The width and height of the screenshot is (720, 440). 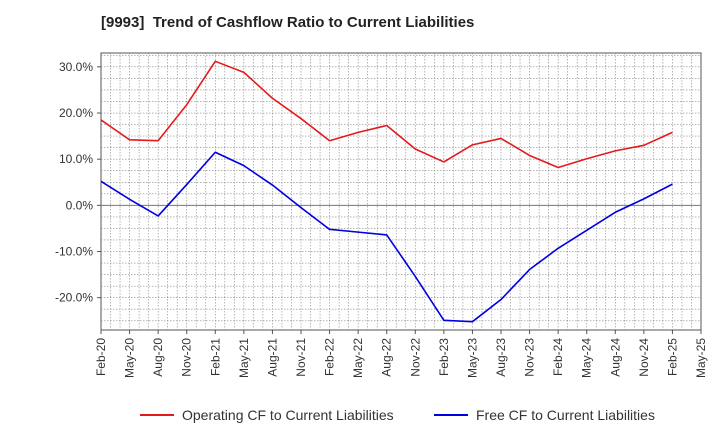 What do you see at coordinates (415, 357) in the screenshot?
I see `x-tick-label: Nov-22` at bounding box center [415, 357].